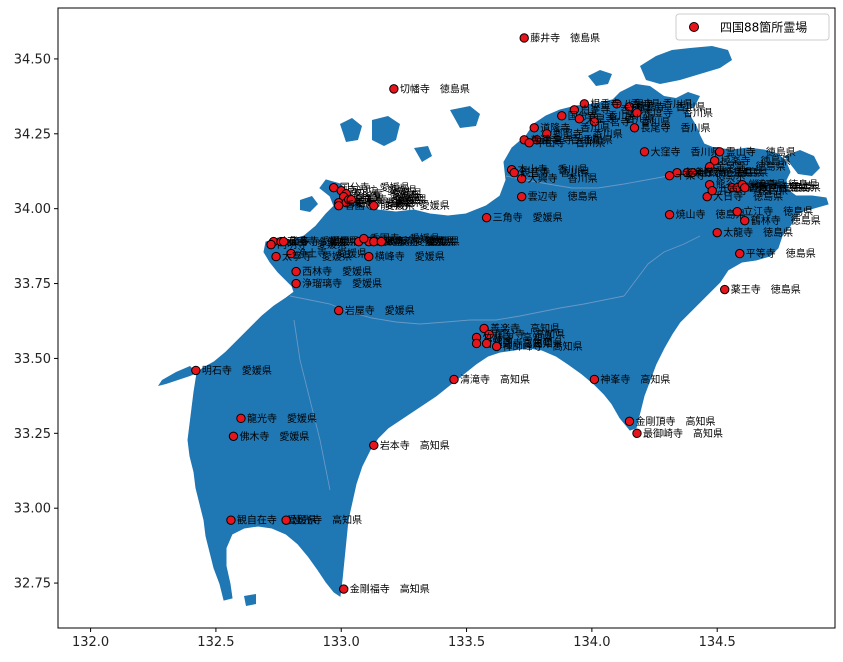 The image size is (843, 662). I want to click on temple-label: 岩屋寺 愛媛県, so click(380, 310).